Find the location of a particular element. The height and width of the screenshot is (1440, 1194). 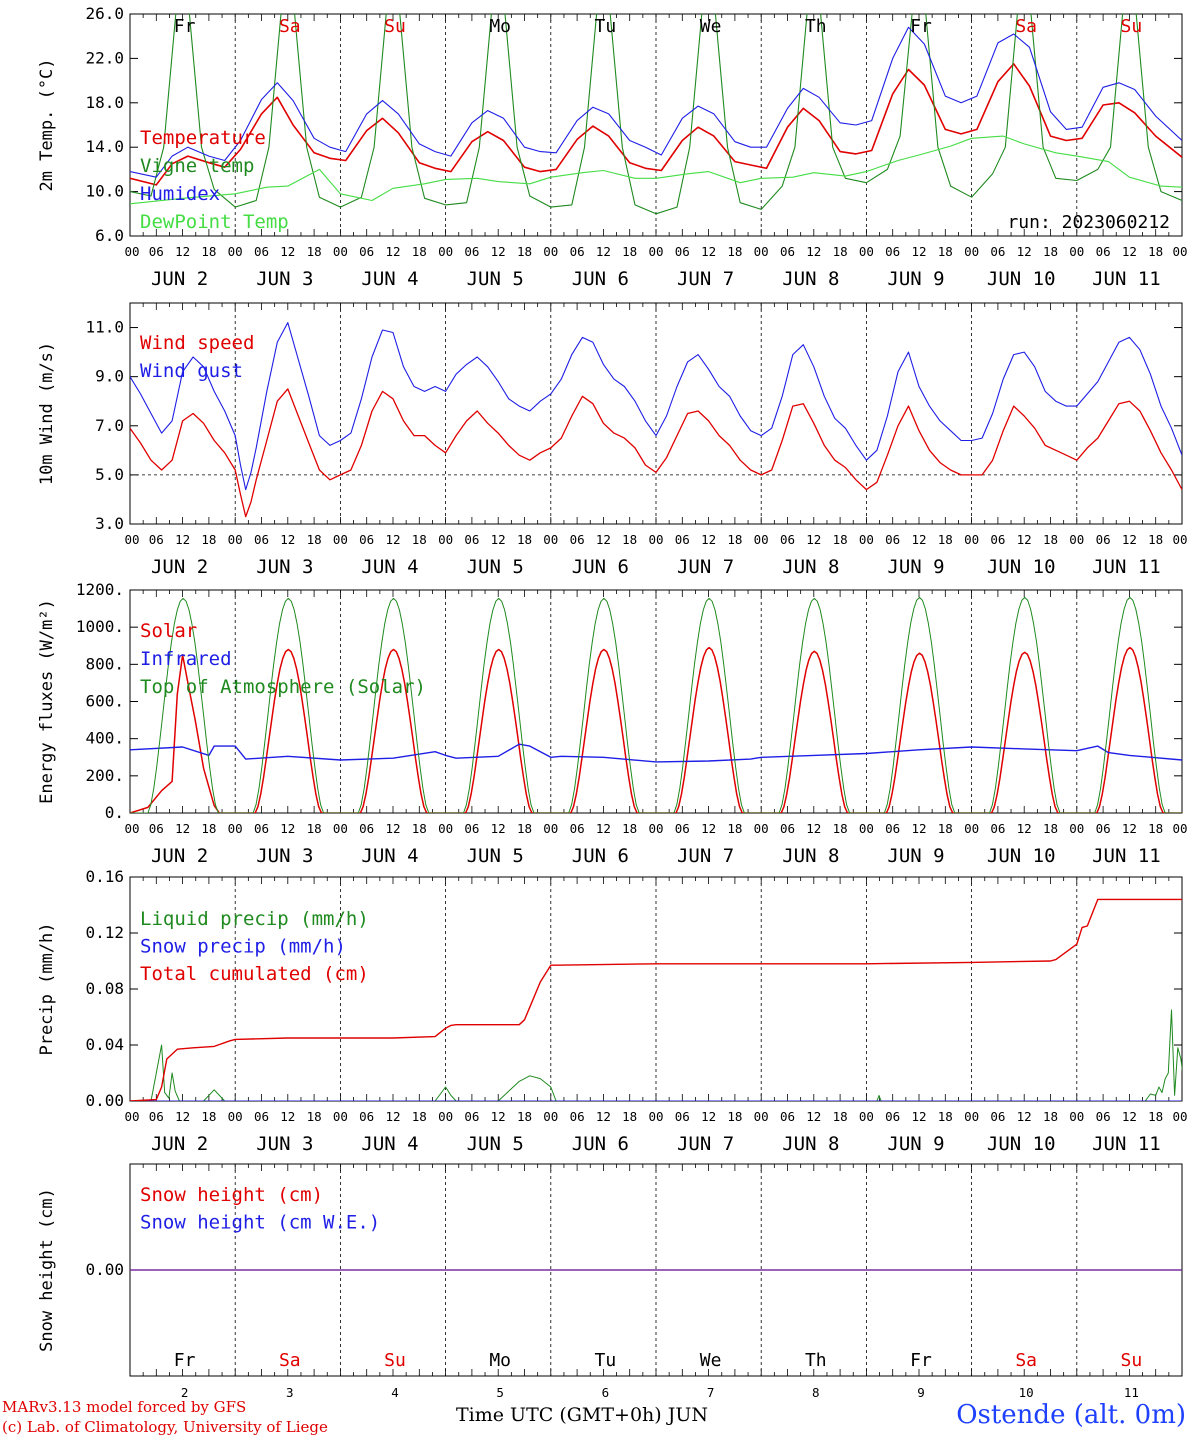

legend-entry: Snow height (cm W.E.) is located at coordinates (260, 1223).